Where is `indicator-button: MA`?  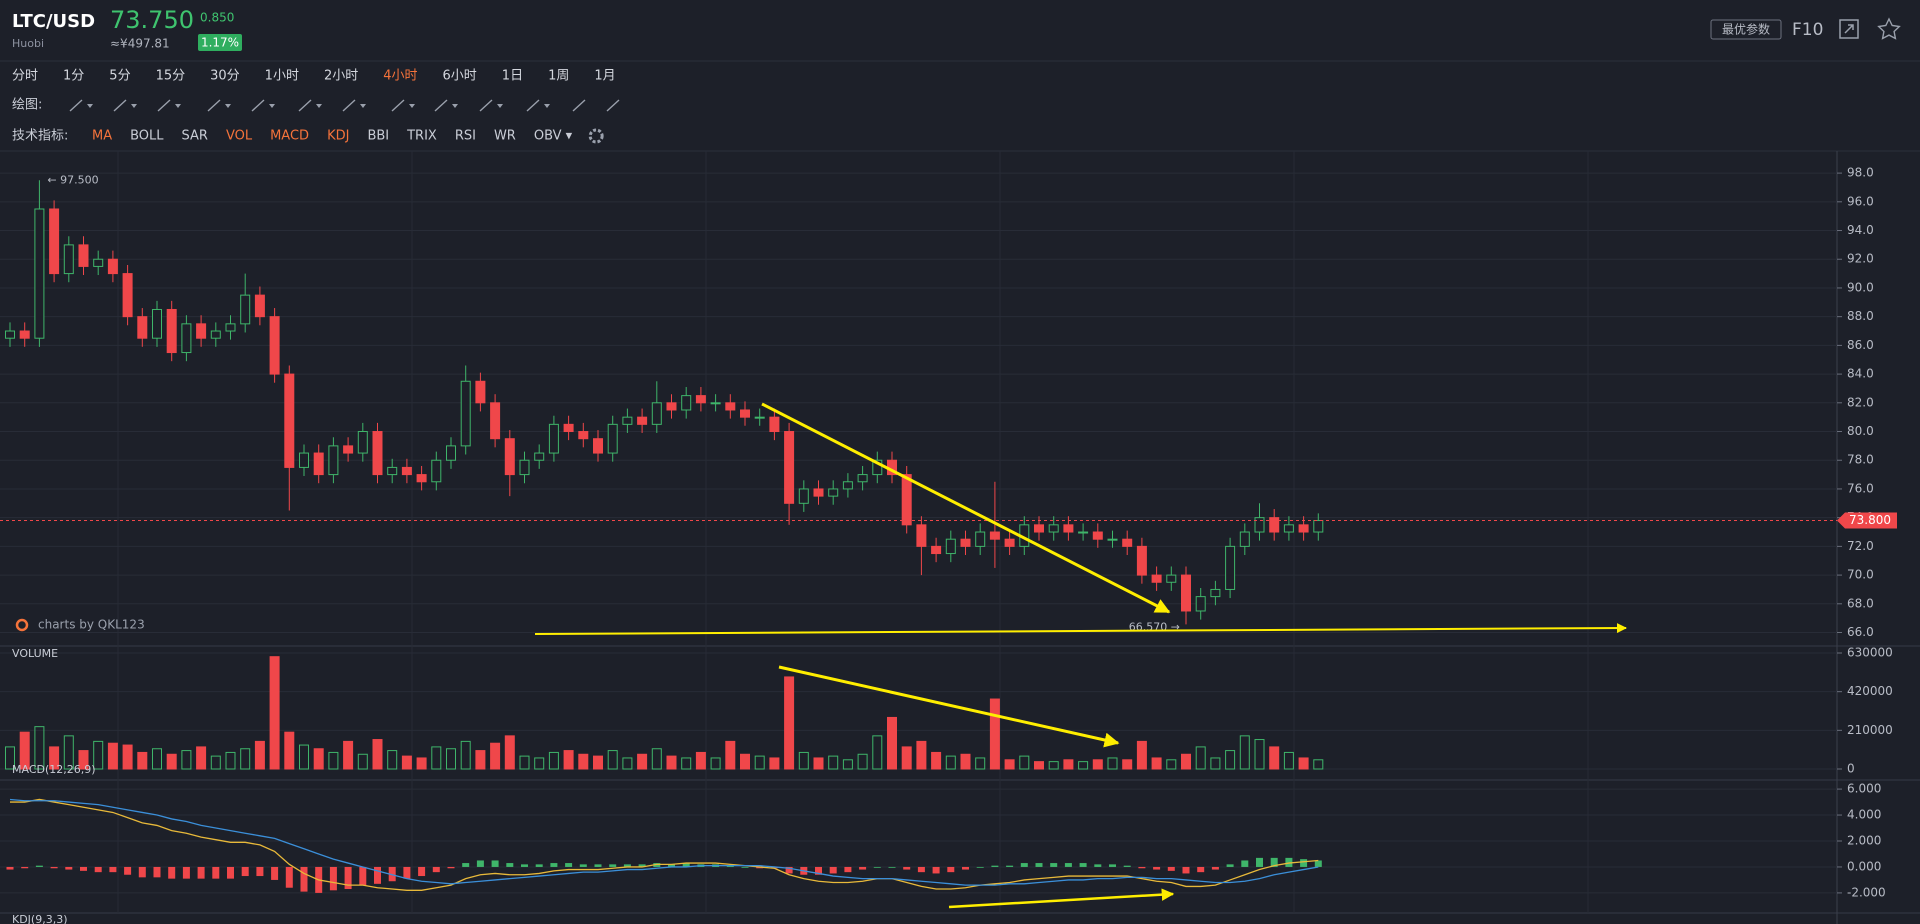 indicator-button: MA is located at coordinates (102, 136).